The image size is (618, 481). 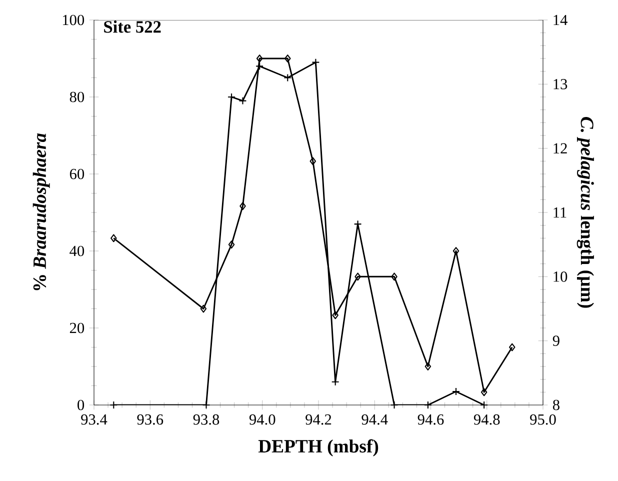 What do you see at coordinates (73, 20) in the screenshot?
I see `y-tick-label: 100` at bounding box center [73, 20].